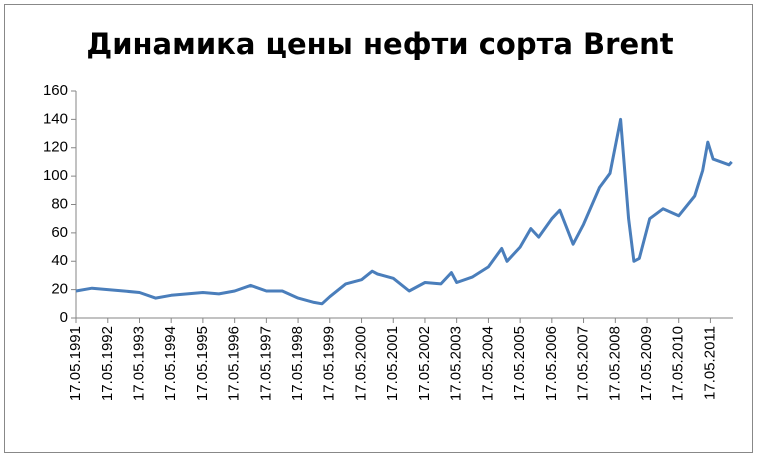 Image resolution: width=758 pixels, height=463 pixels. What do you see at coordinates (64, 317) in the screenshot?
I see `y-tick-label: 0` at bounding box center [64, 317].